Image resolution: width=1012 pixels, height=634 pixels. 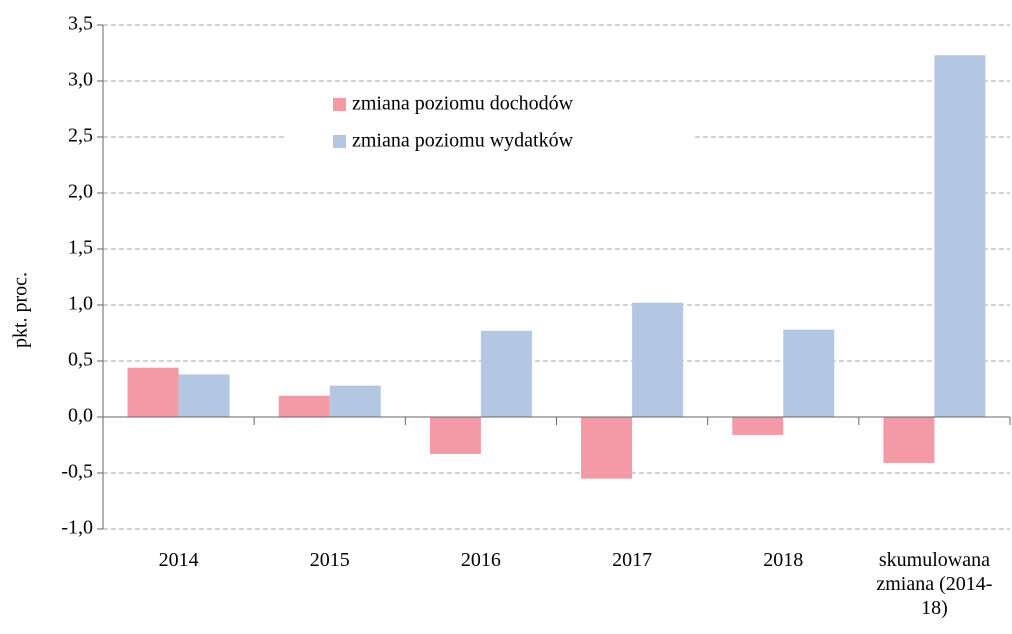 What do you see at coordinates (783, 560) in the screenshot?
I see `x-tick-label: 2018` at bounding box center [783, 560].